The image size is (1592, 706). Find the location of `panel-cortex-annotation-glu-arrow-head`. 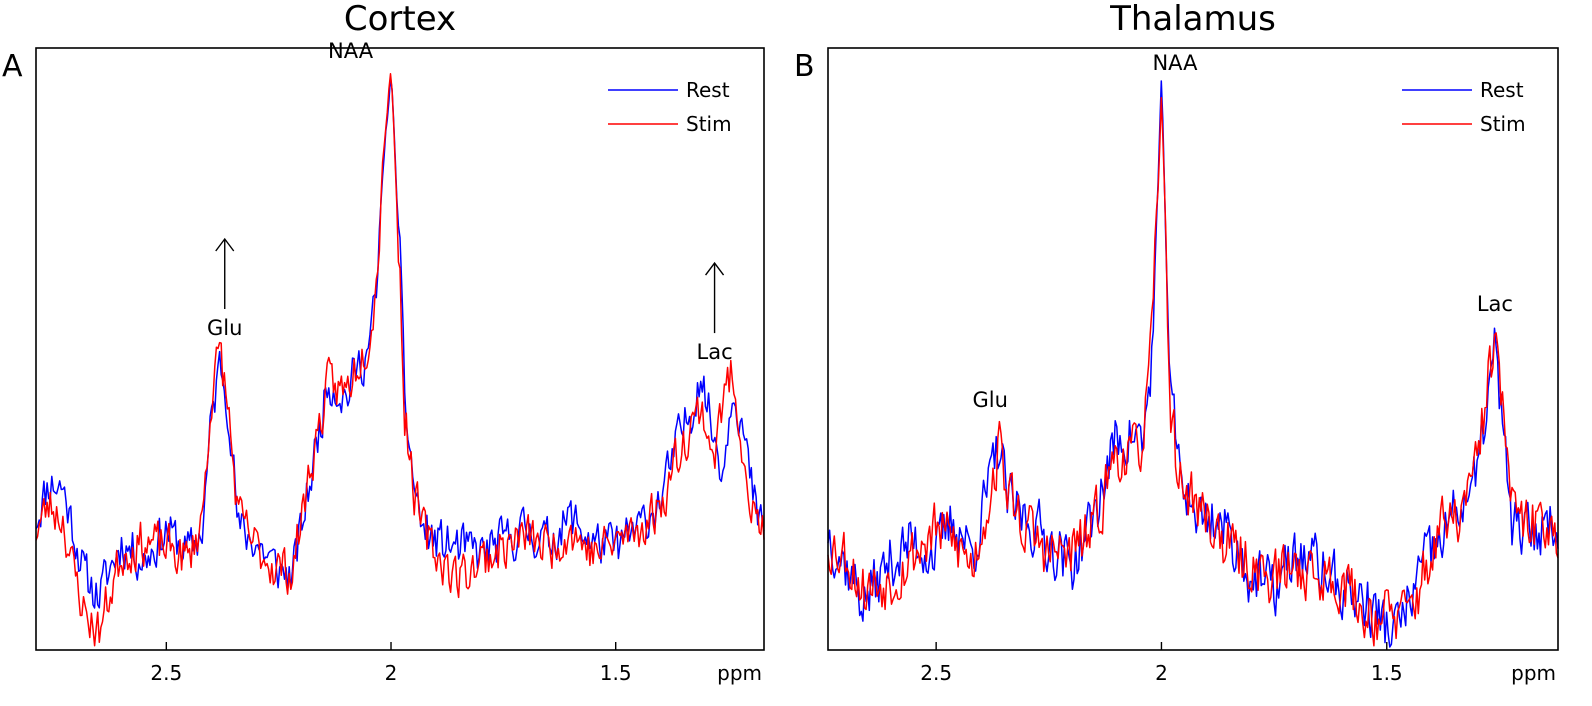

panel-cortex-annotation-glu-arrow-head is located at coordinates (225, 244).